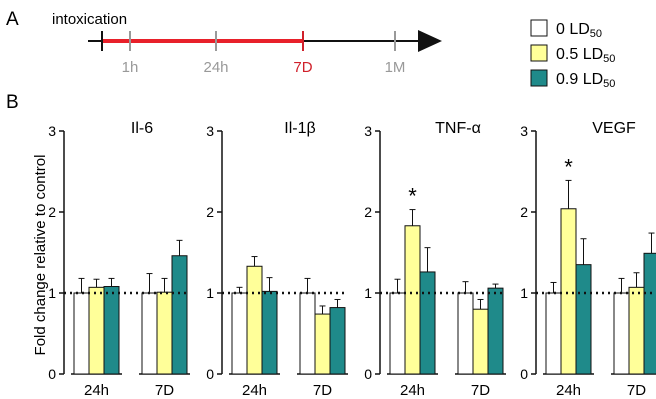 The width and height of the screenshot is (656, 399). Describe the element at coordinates (142, 128) in the screenshot. I see `chart-title: Il-6` at that location.